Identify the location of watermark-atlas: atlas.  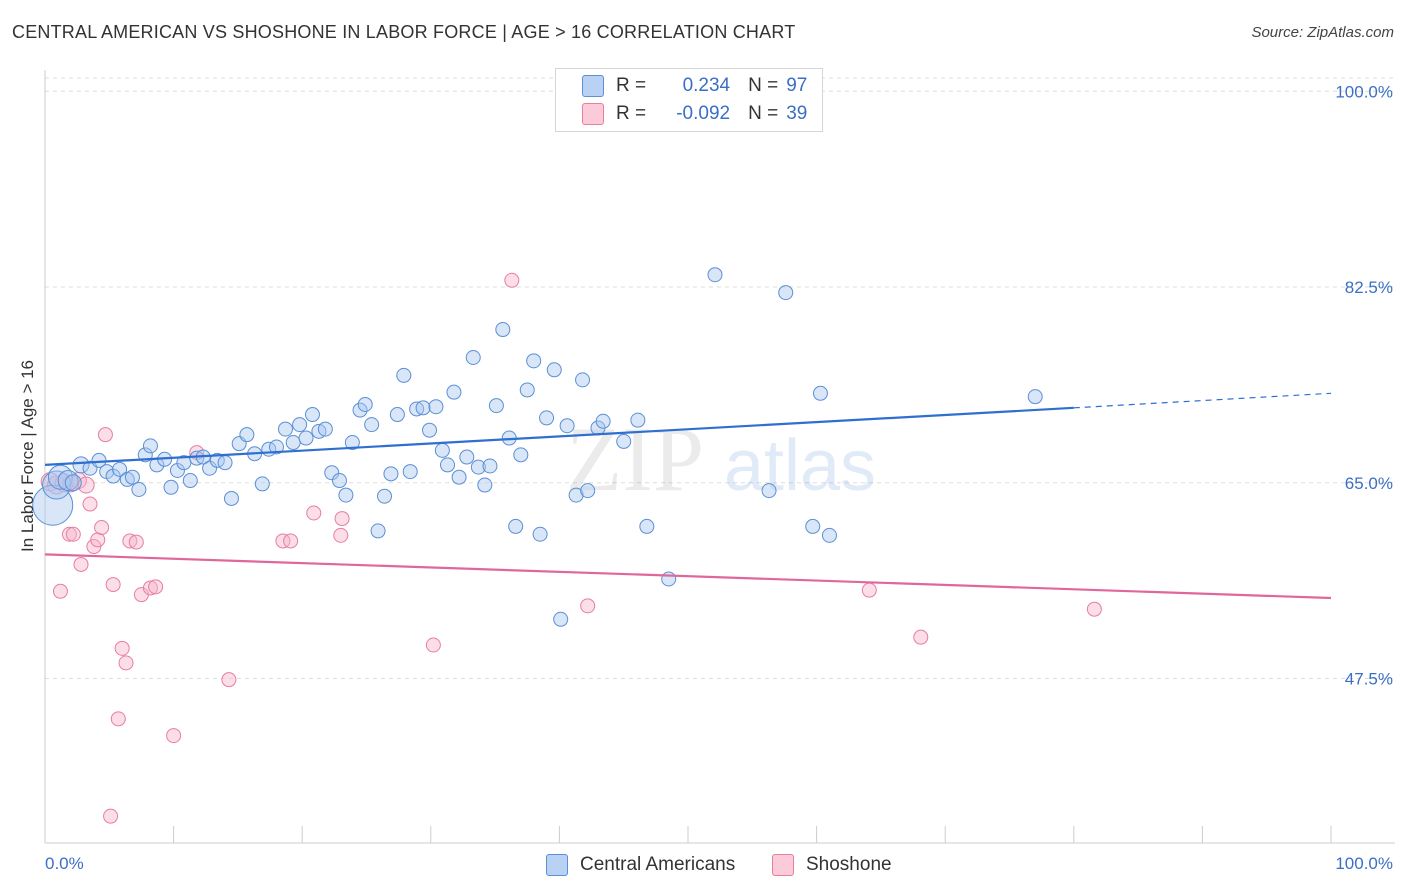
(800, 466).